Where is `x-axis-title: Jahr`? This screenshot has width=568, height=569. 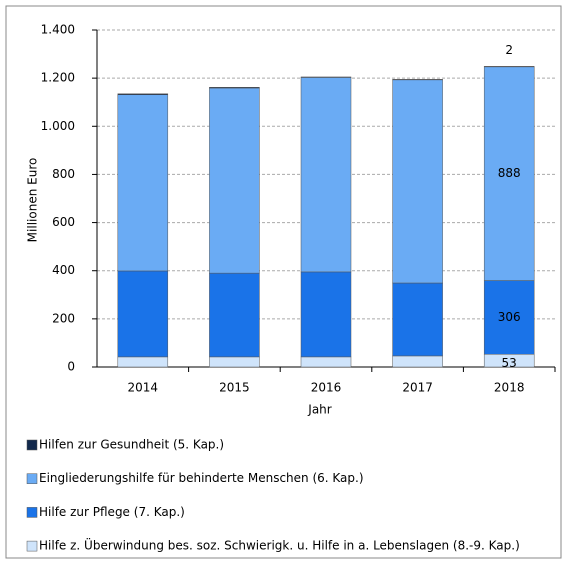 x-axis-title: Jahr is located at coordinates (319, 410).